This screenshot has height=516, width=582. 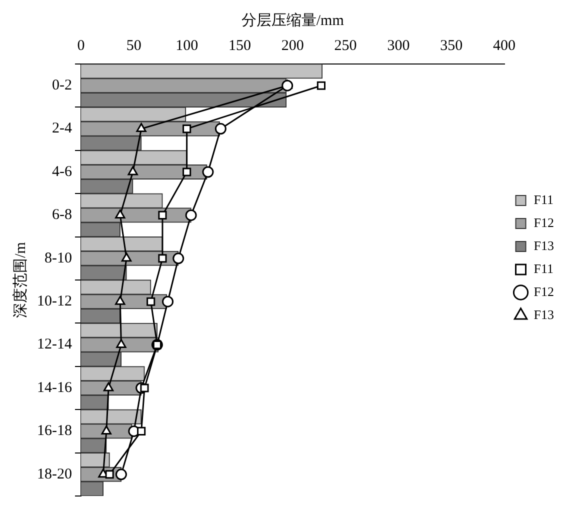 What do you see at coordinates (54, 431) in the screenshot?
I see `y-tick-label: 16-18` at bounding box center [54, 431].